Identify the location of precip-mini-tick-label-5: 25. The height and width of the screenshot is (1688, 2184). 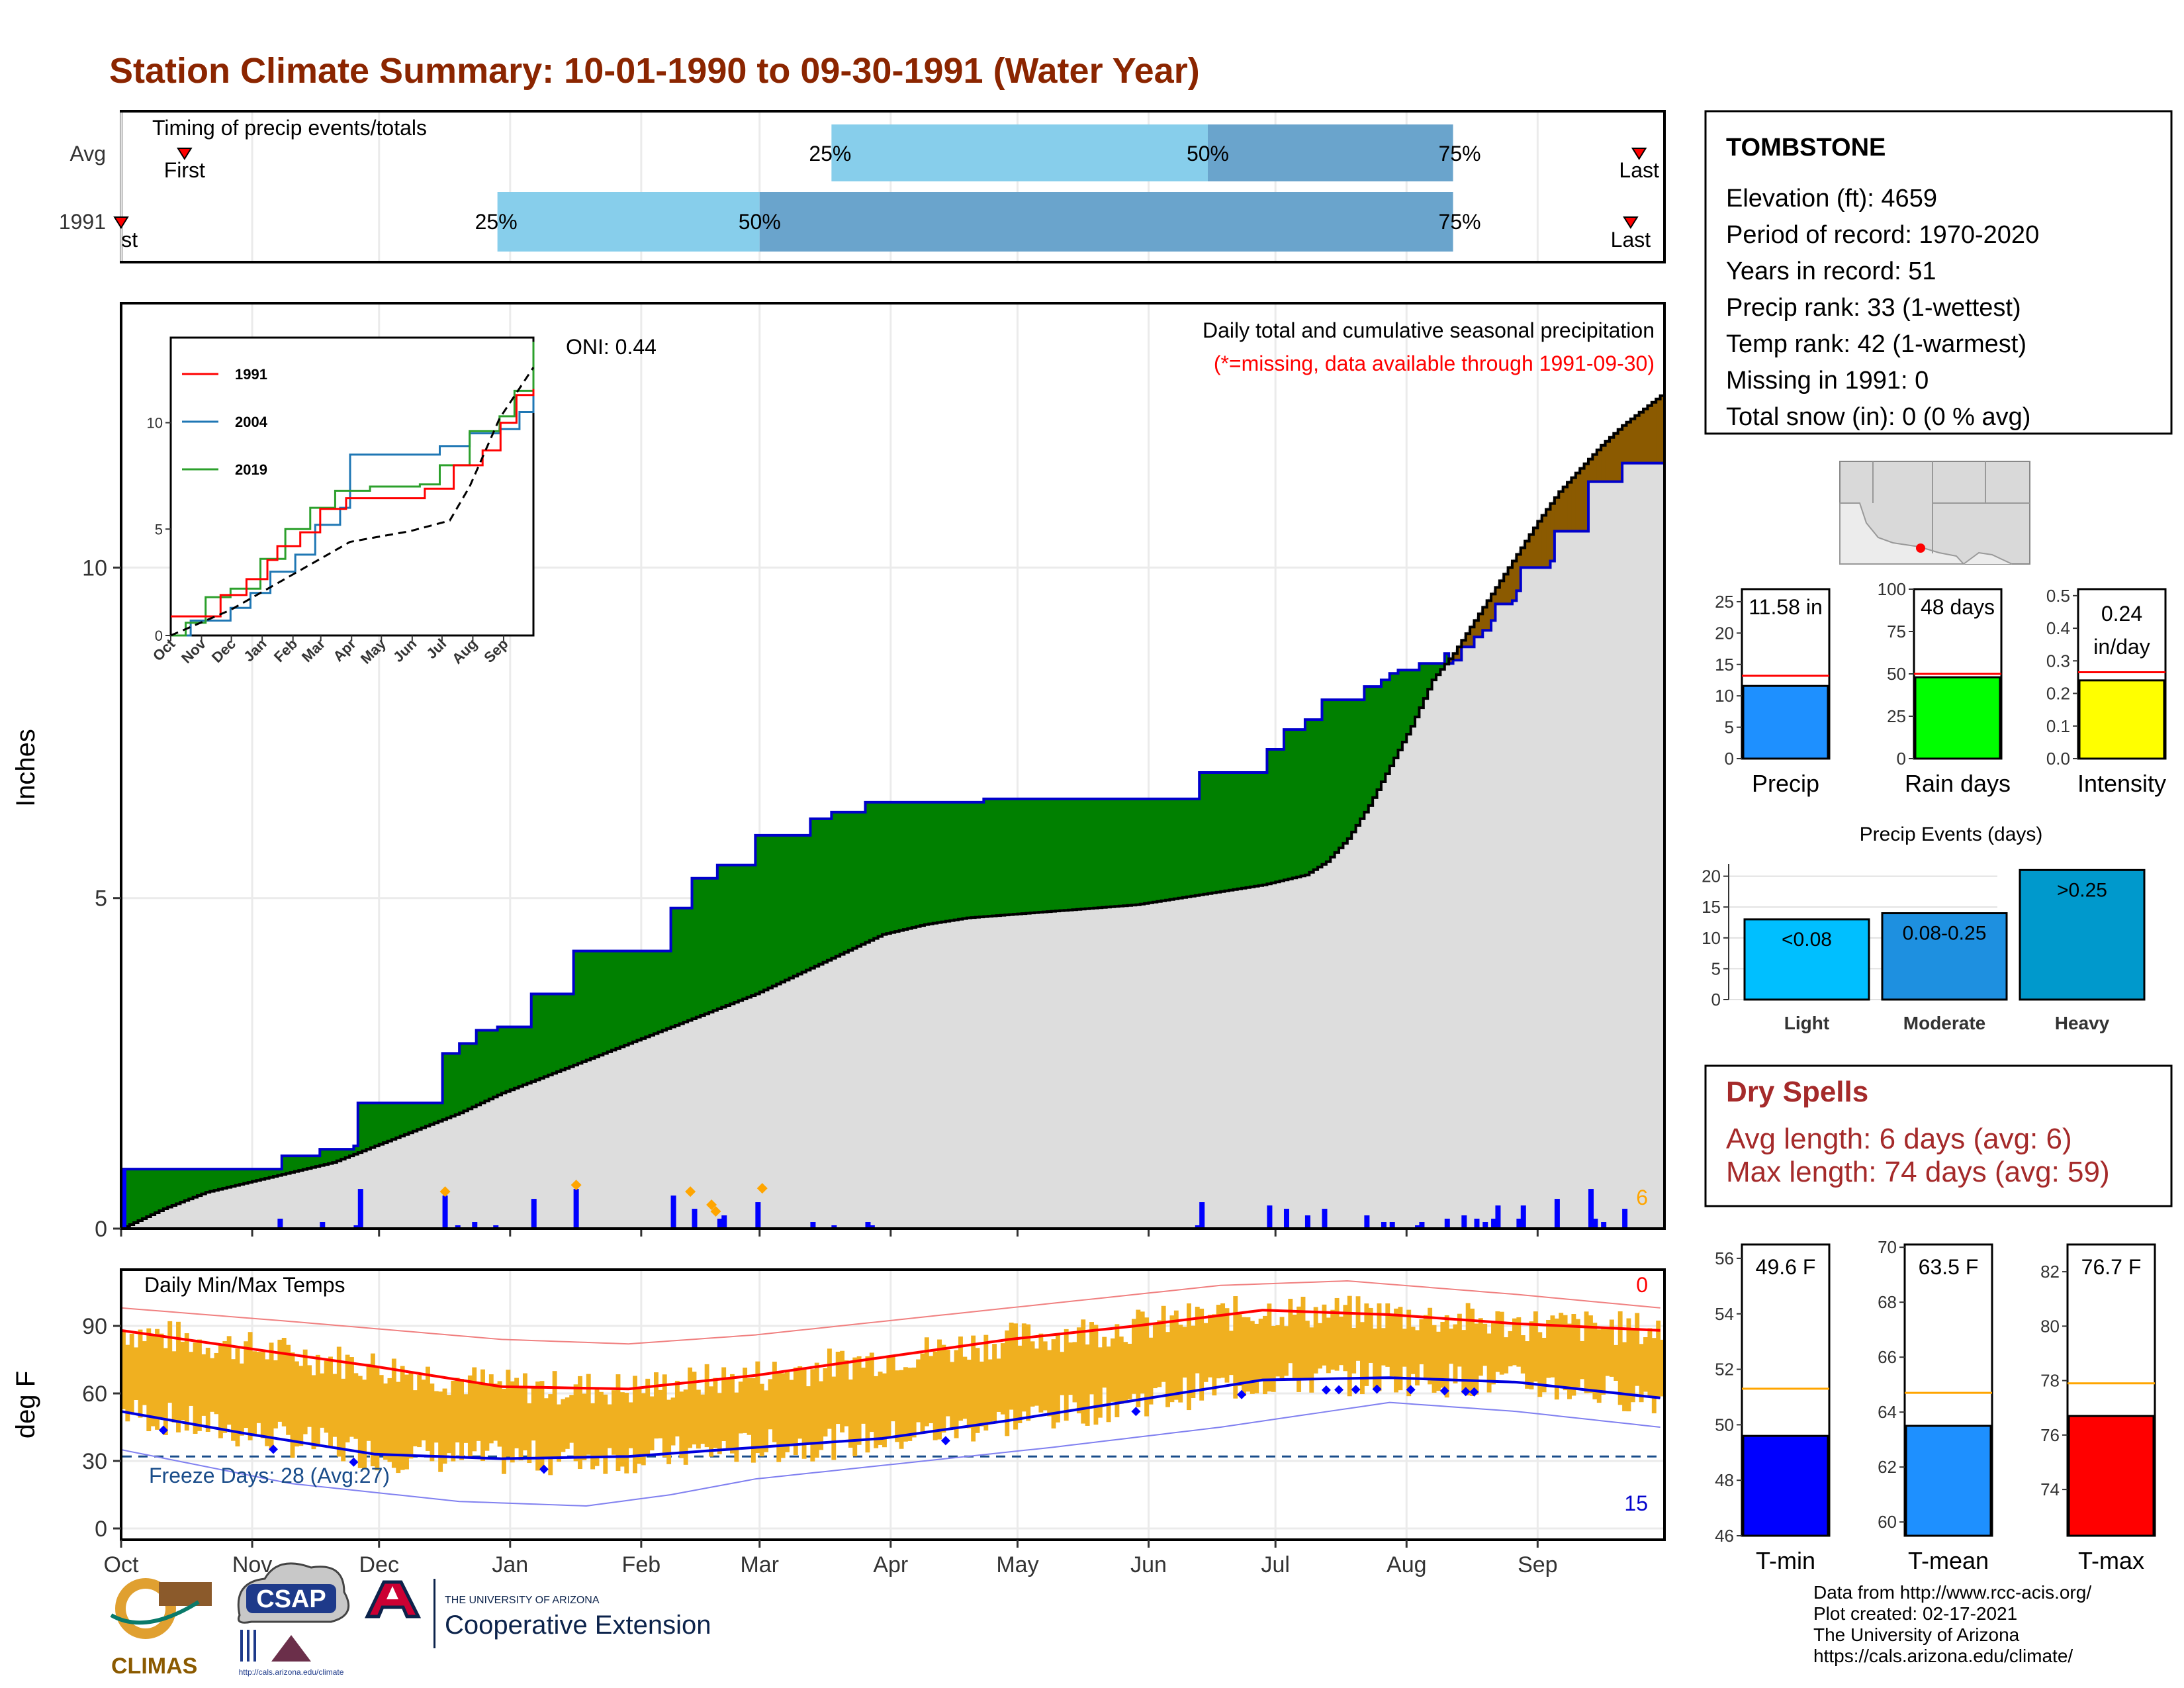
(1724, 602).